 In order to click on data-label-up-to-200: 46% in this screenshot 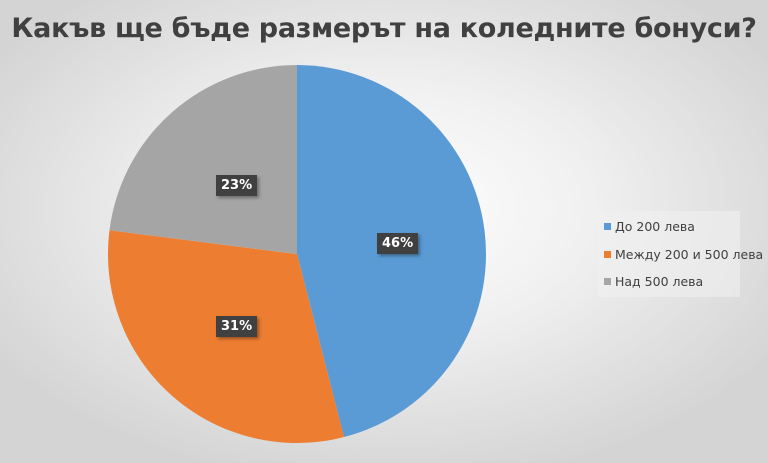, I will do `click(398, 243)`.